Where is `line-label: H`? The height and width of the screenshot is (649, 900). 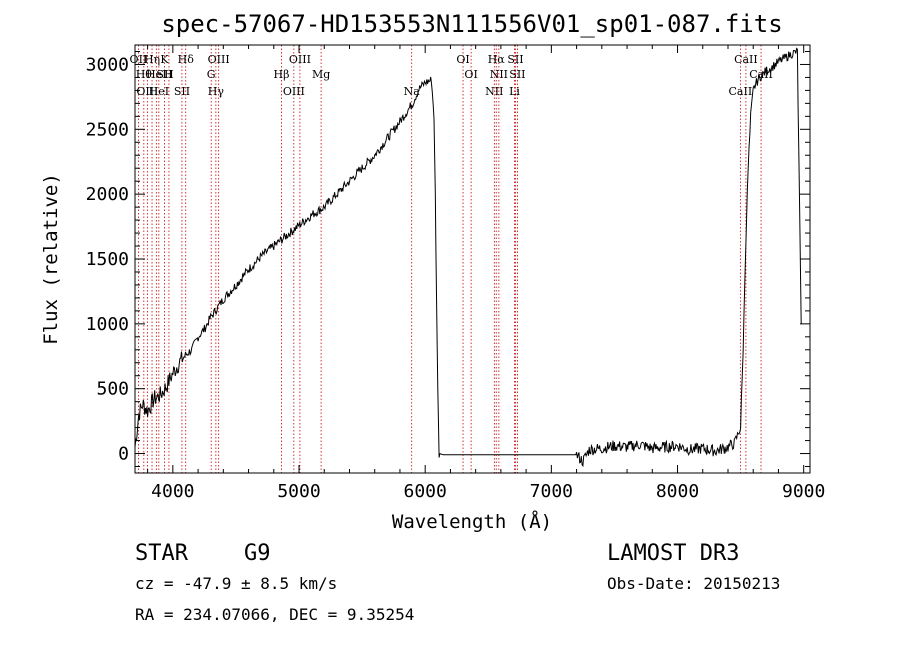 line-label: H is located at coordinates (169, 74).